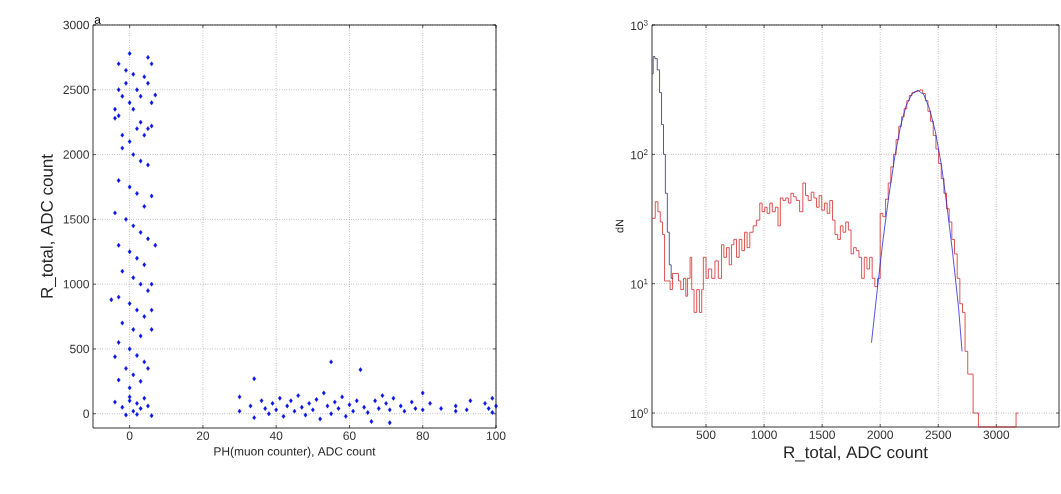 This screenshot has width=1061, height=494. What do you see at coordinates (76, 90) in the screenshot?
I see `y-tick-label: 2500` at bounding box center [76, 90].